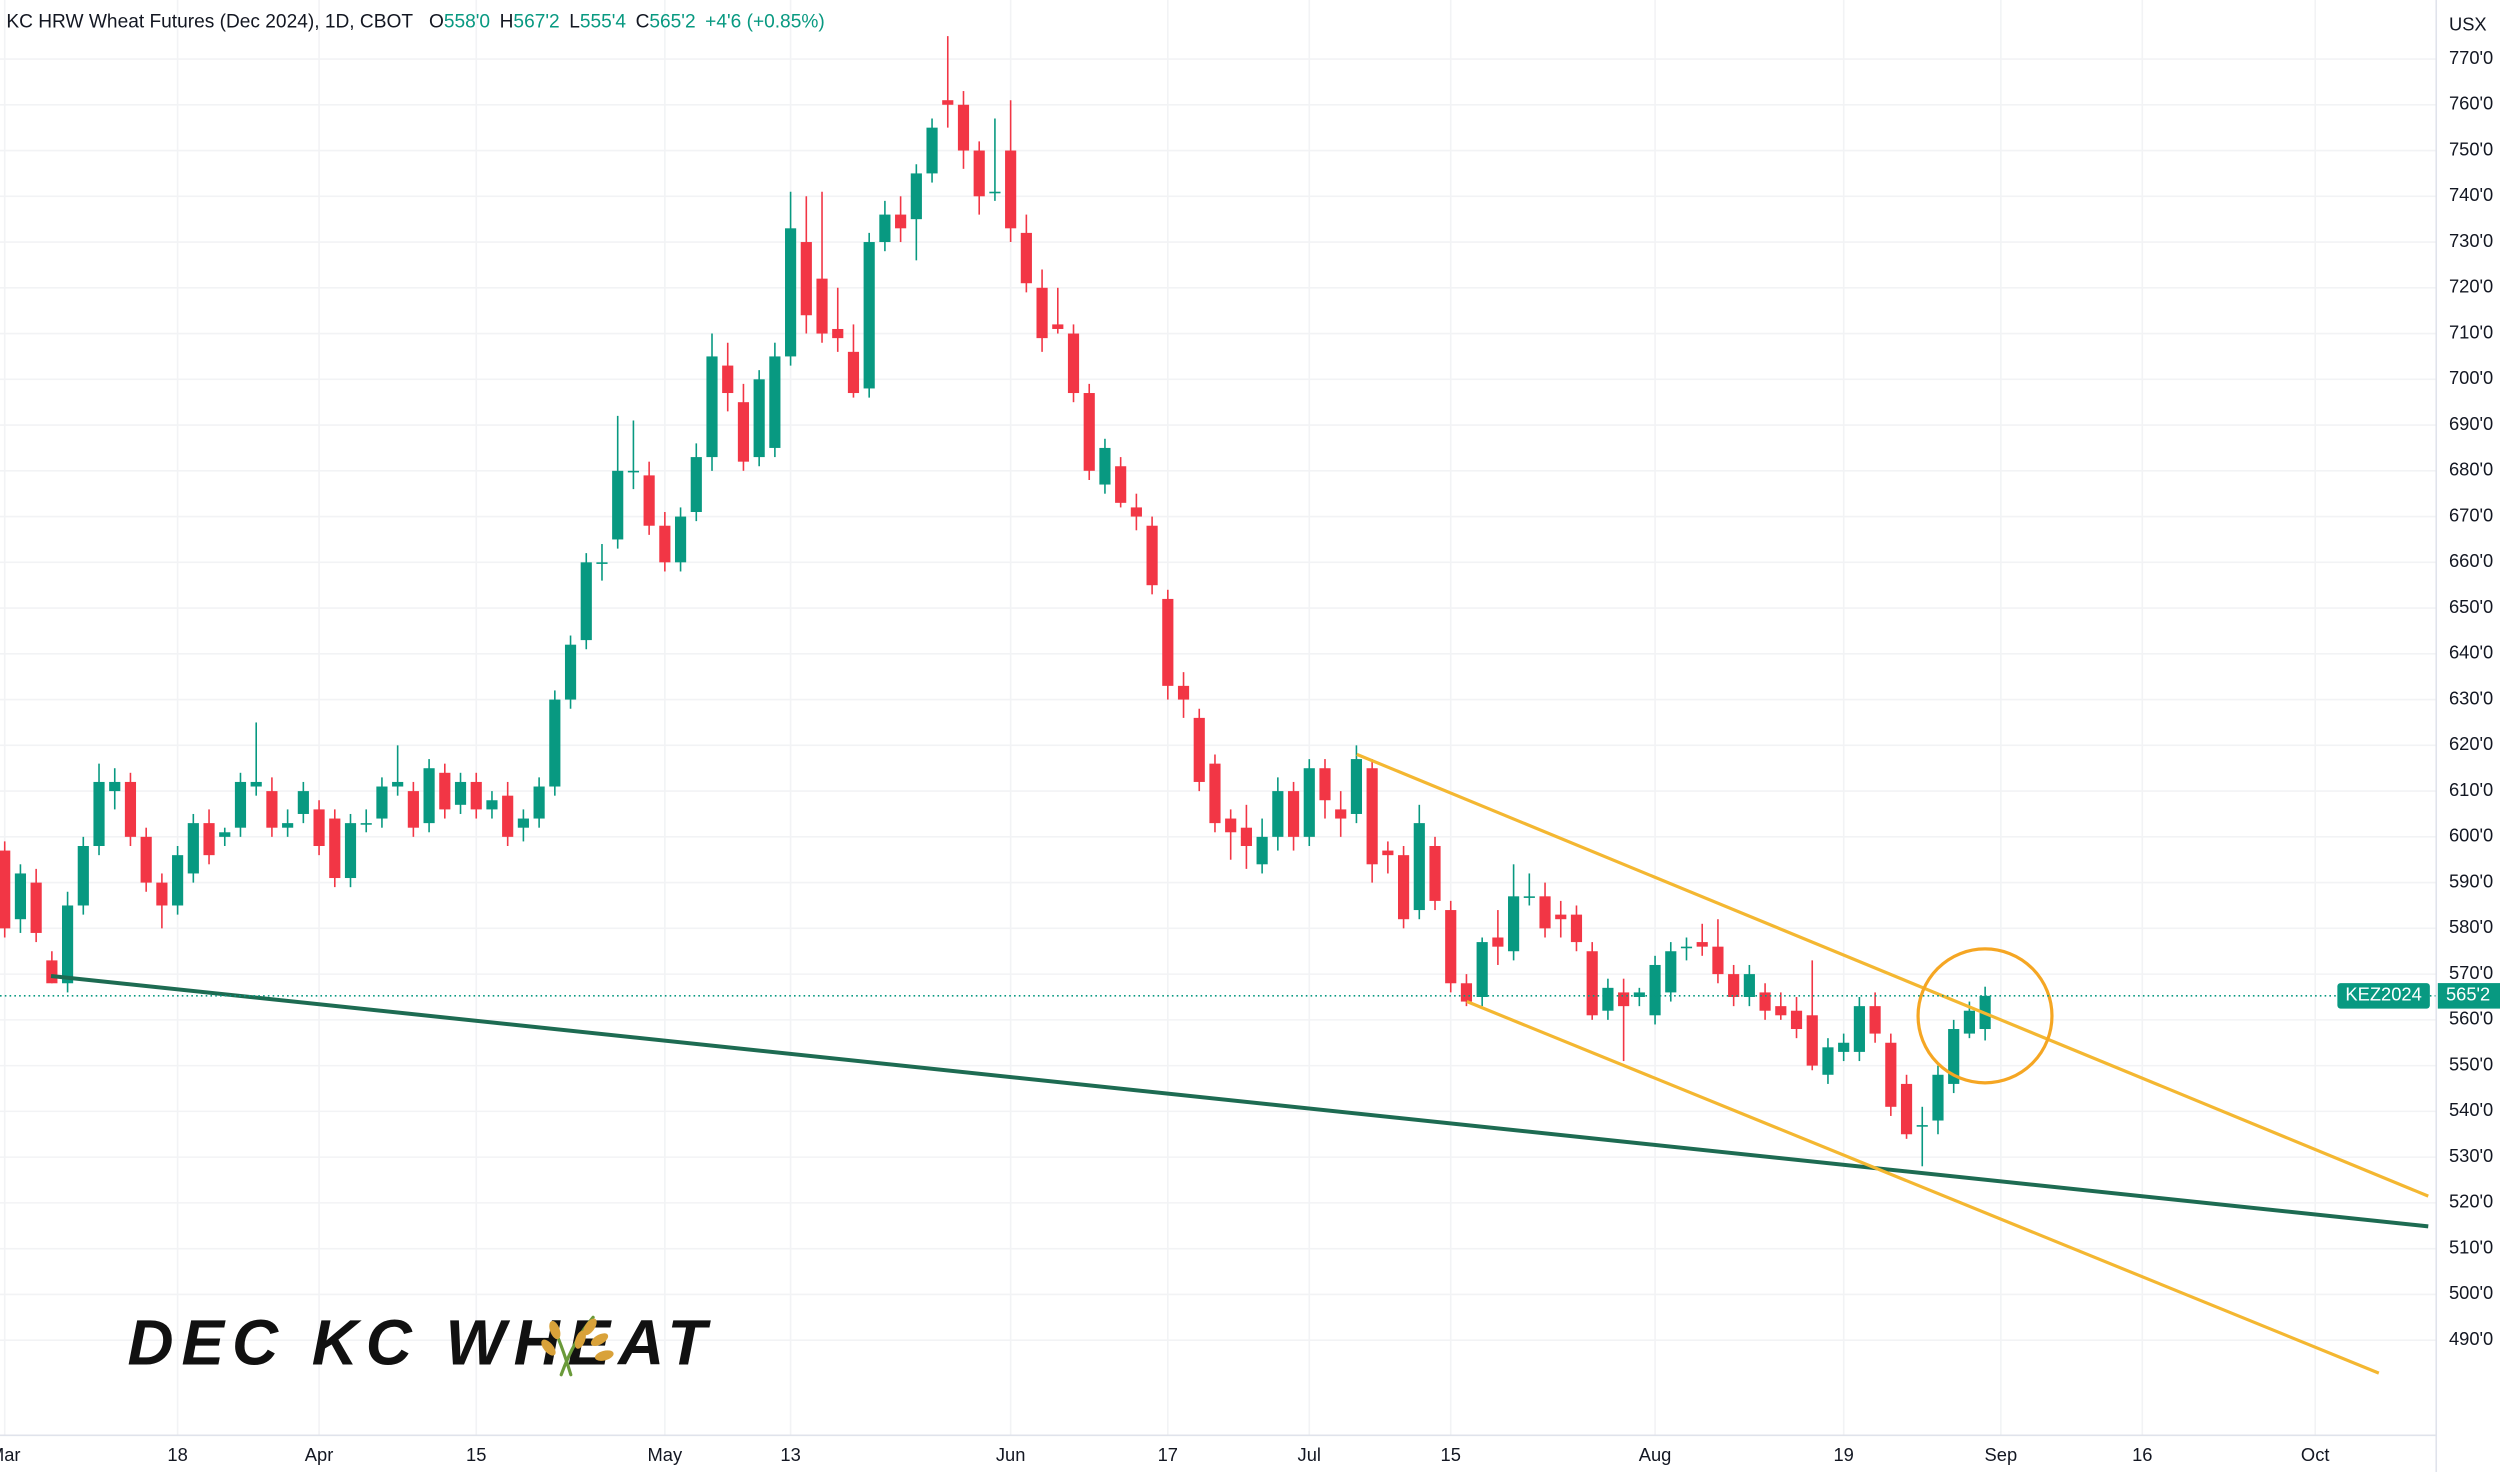  What do you see at coordinates (672, 21) in the screenshot?
I see `c-val: 565'2` at bounding box center [672, 21].